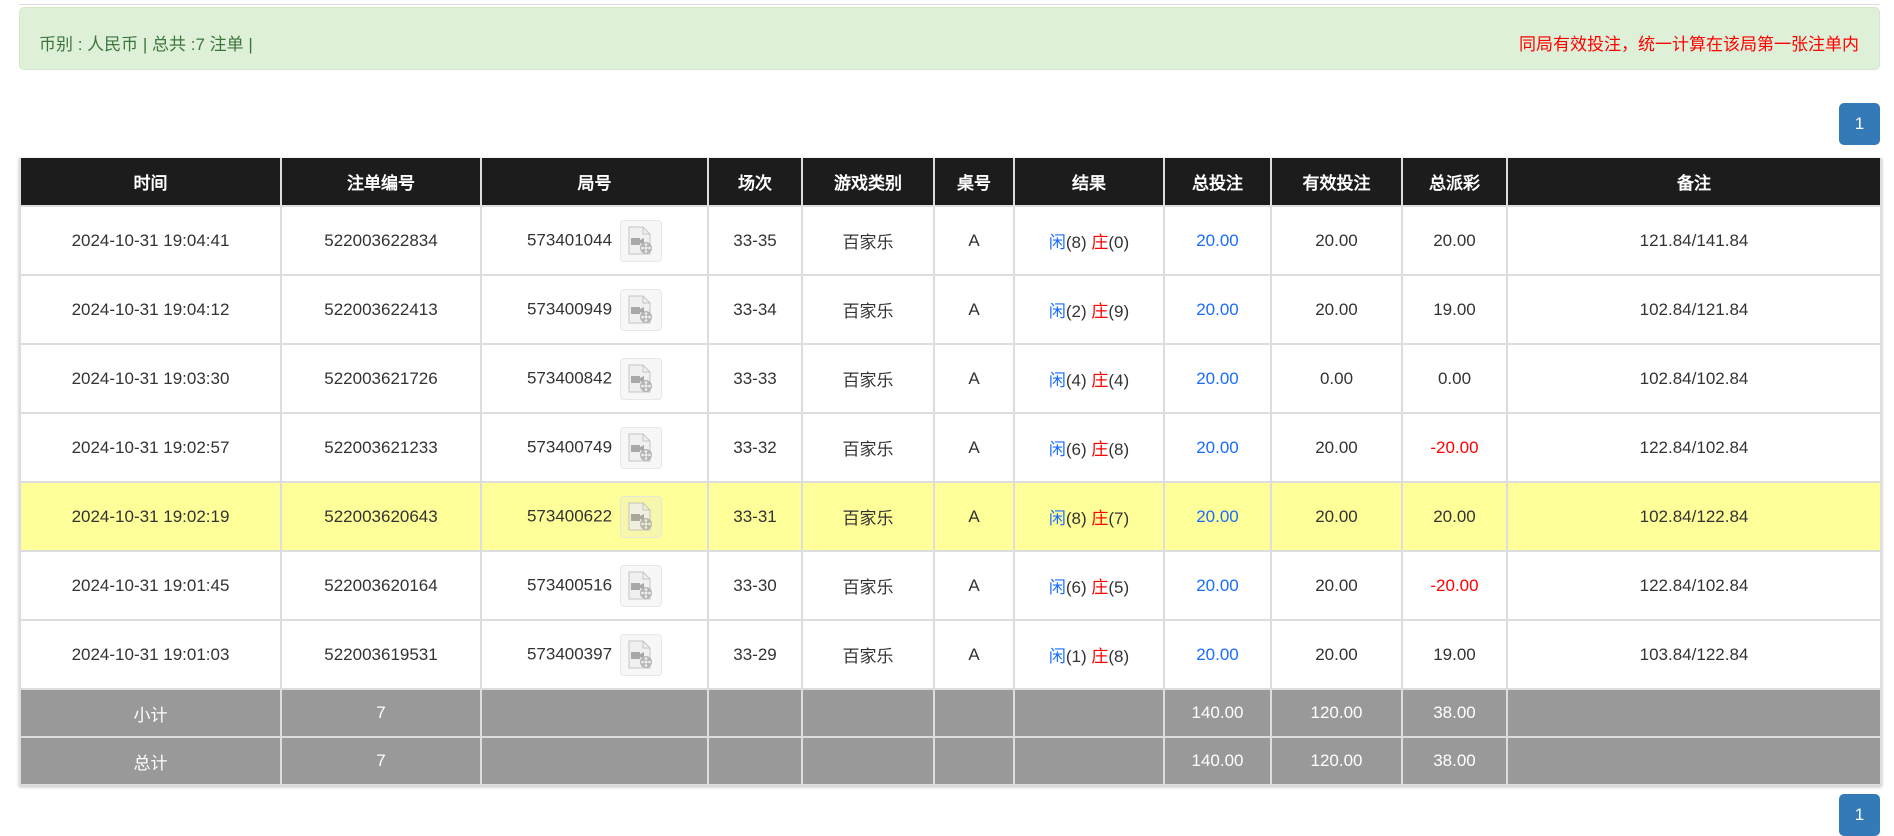 This screenshot has width=1894, height=836. What do you see at coordinates (381, 182) in the screenshot?
I see `column-header: 注单编号` at bounding box center [381, 182].